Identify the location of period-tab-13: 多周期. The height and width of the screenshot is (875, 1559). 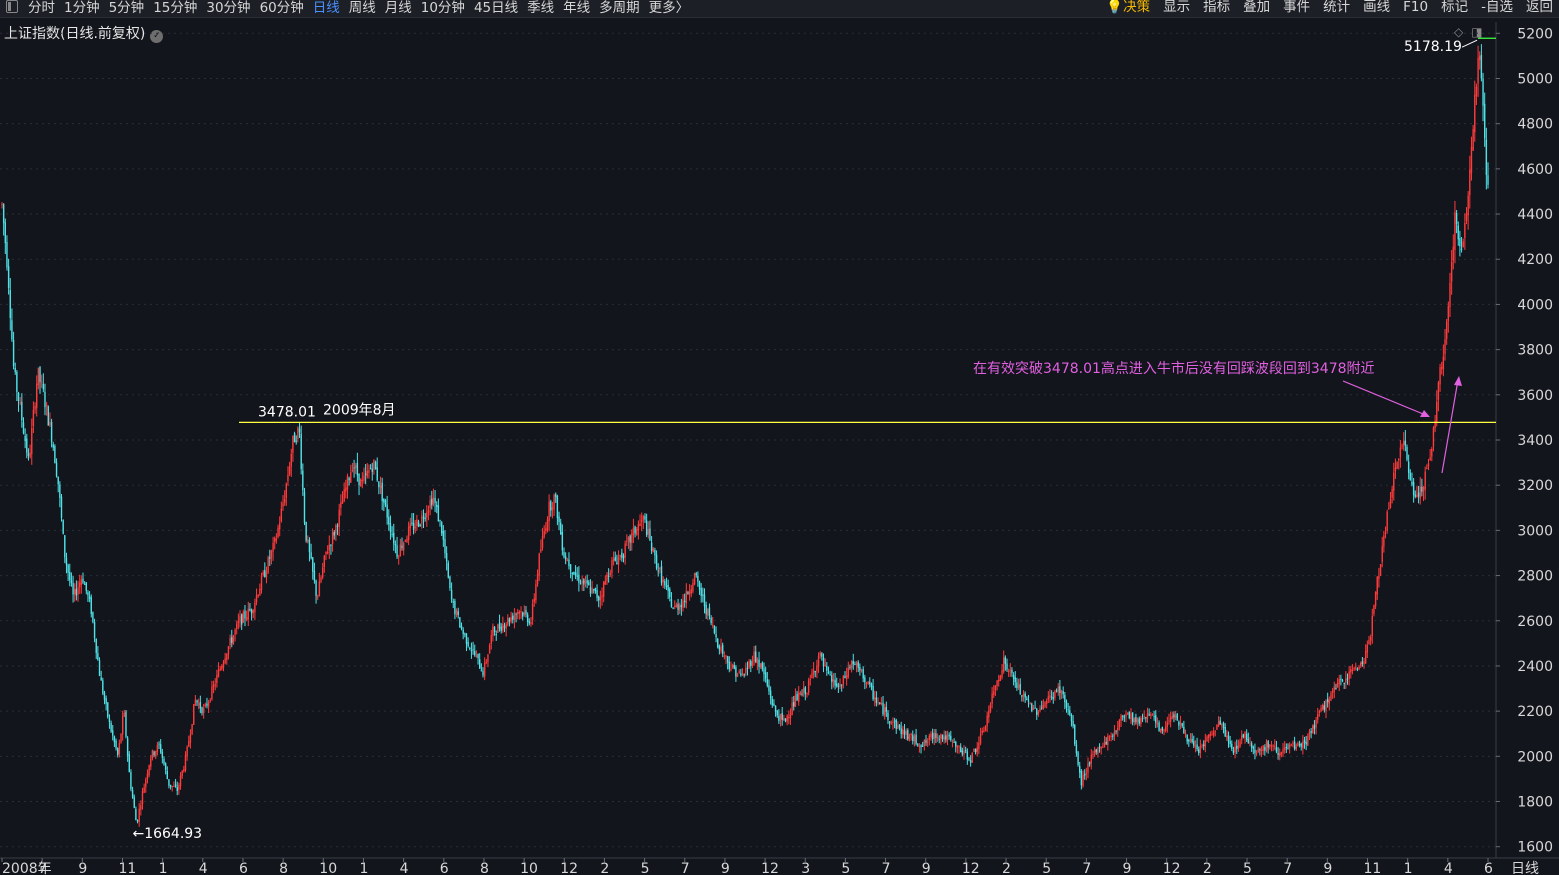
(619, 8).